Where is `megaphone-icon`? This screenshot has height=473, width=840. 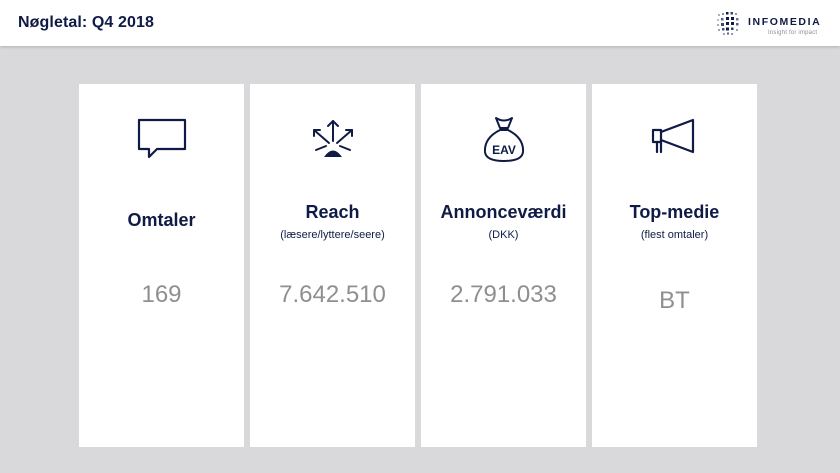
megaphone-icon is located at coordinates (672, 136).